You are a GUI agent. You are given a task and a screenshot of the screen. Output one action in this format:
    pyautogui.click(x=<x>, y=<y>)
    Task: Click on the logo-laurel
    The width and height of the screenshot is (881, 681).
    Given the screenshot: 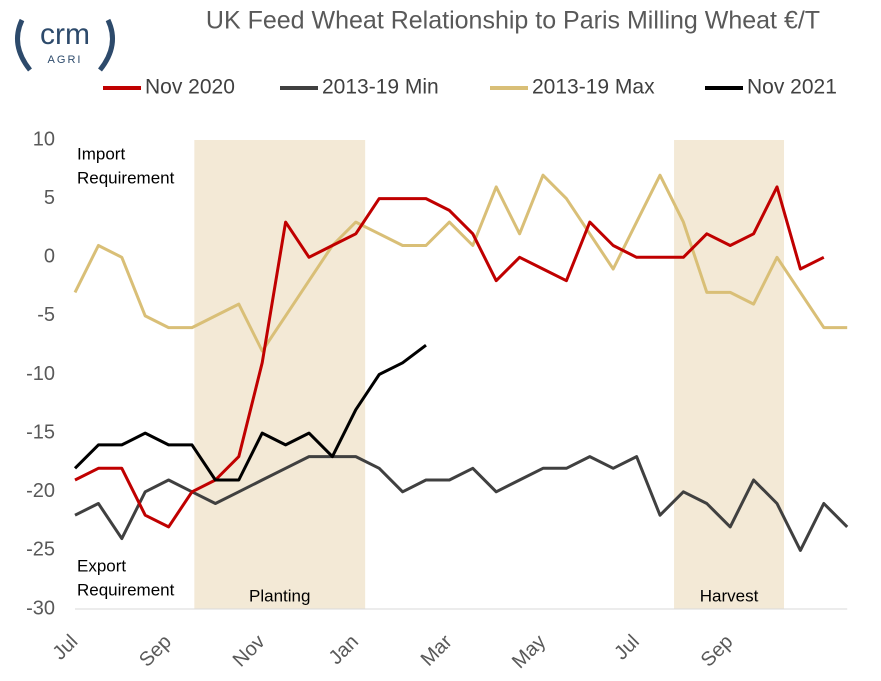 What is the action you would take?
    pyautogui.click(x=65, y=45)
    